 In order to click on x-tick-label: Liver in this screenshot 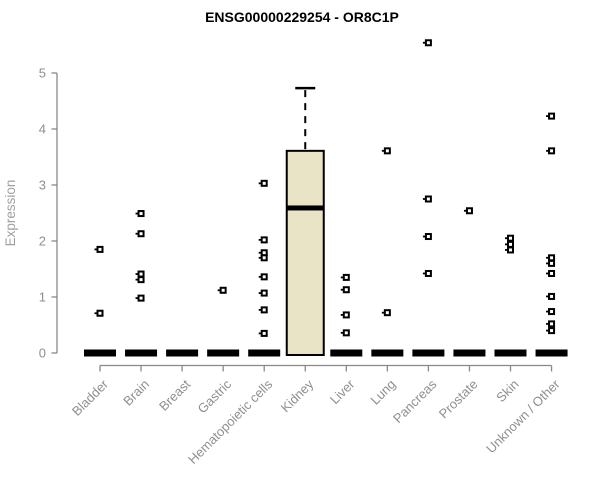, I will do `click(342, 391)`.